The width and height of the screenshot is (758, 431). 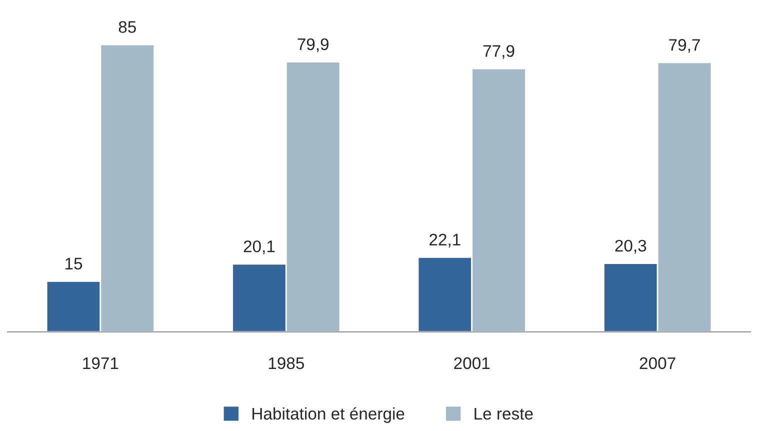 I want to click on data-label: 85, so click(x=127, y=27).